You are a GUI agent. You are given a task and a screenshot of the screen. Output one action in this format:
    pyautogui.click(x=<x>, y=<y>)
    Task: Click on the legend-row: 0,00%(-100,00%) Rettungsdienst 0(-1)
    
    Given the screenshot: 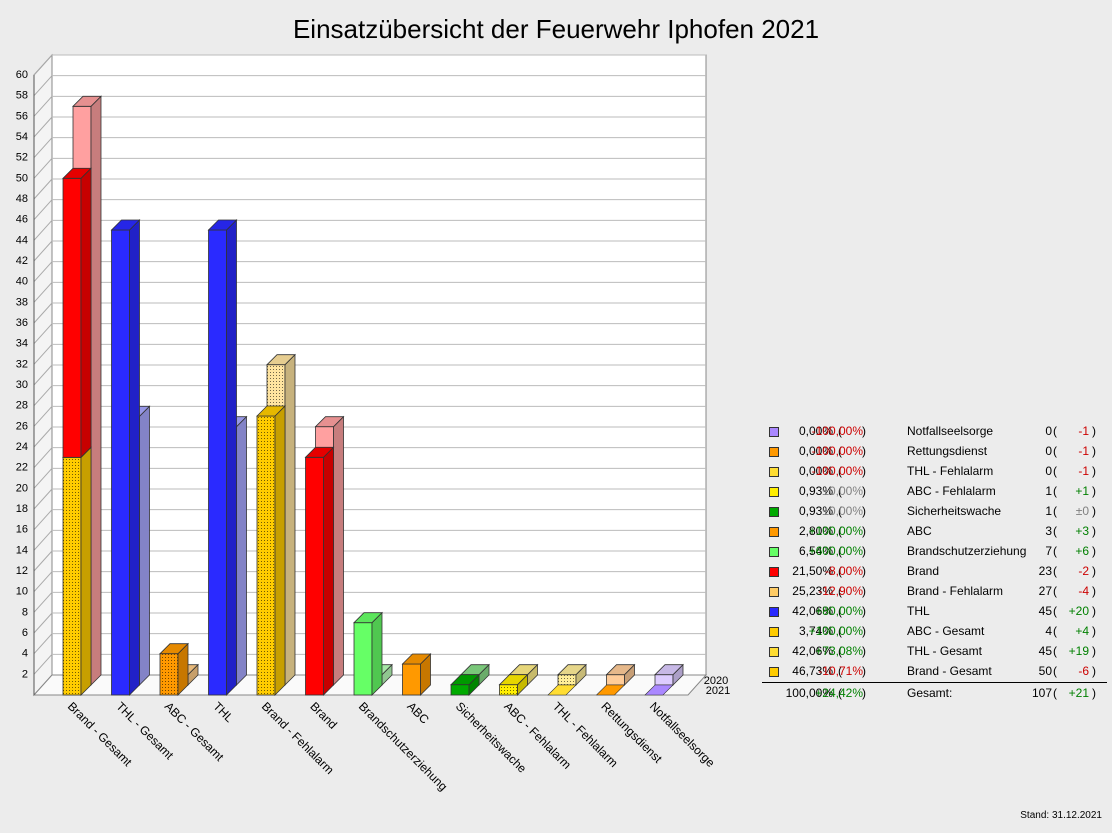 What is the action you would take?
    pyautogui.click(x=934, y=451)
    